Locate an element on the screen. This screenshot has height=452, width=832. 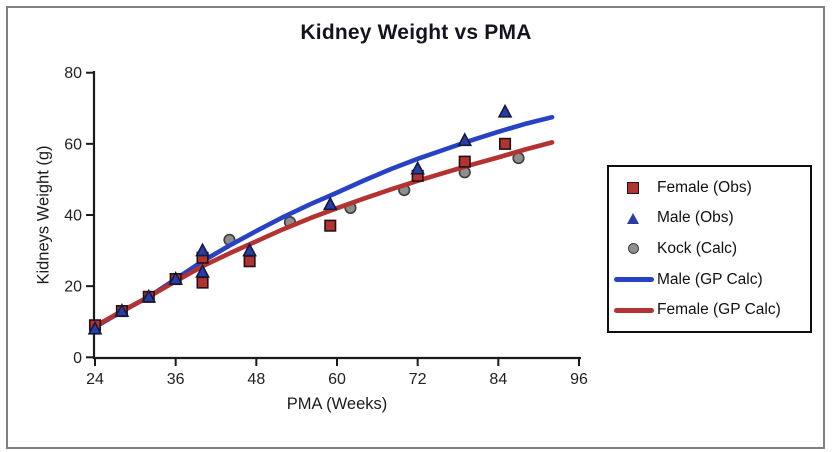
legend-label: Male (Obs) is located at coordinates (695, 218).